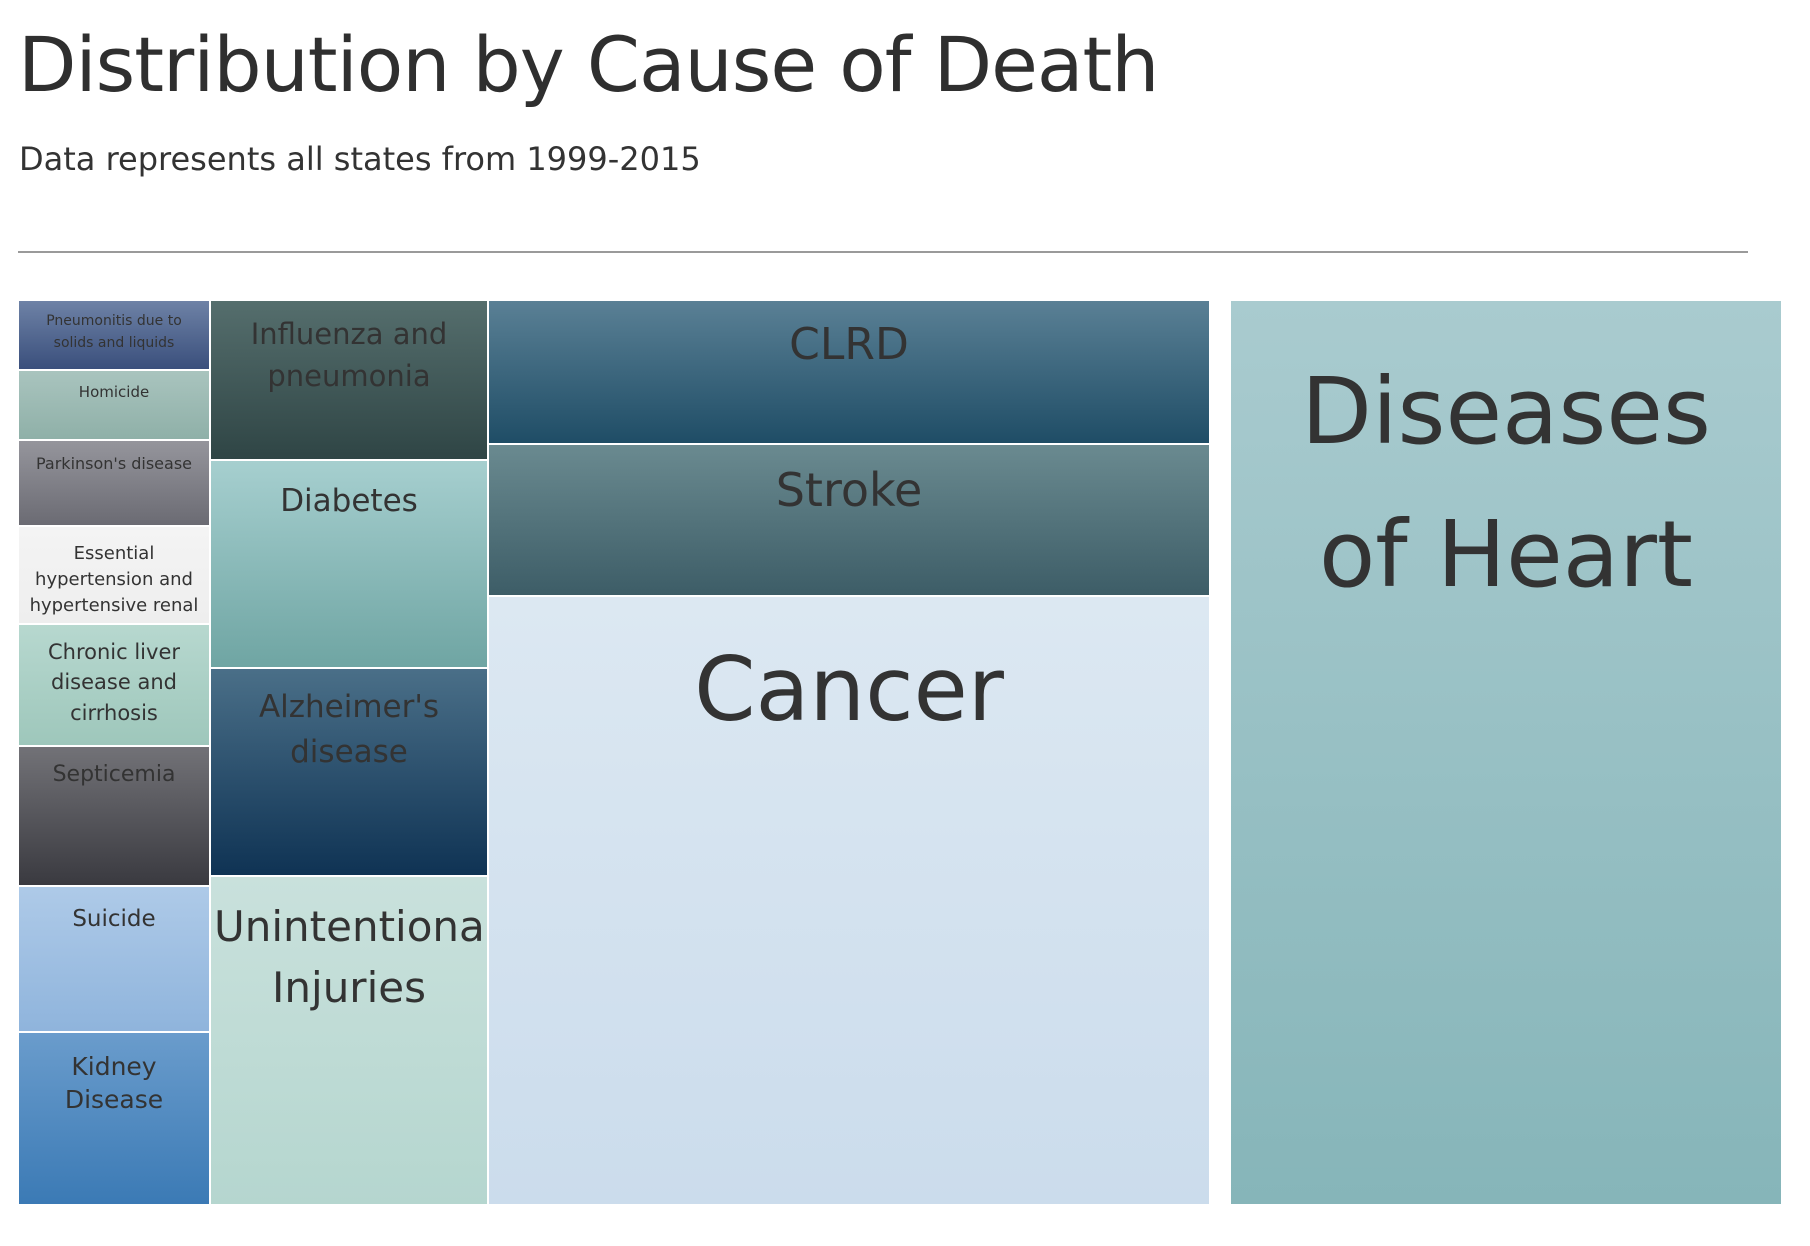  Describe the element at coordinates (114, 774) in the screenshot. I see `tile-label: Septicemia` at that location.